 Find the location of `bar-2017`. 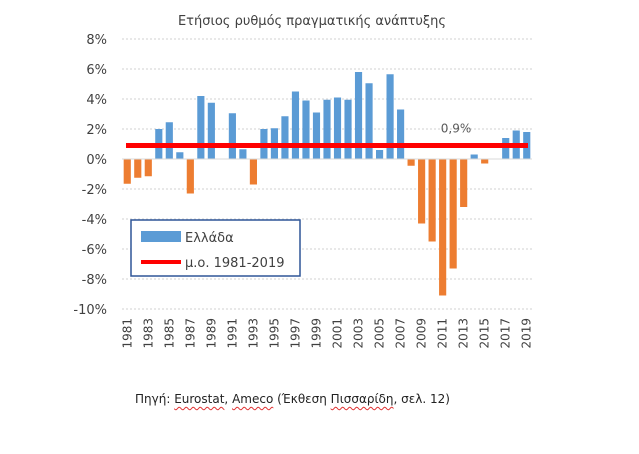

bar-2017 is located at coordinates (506, 148).